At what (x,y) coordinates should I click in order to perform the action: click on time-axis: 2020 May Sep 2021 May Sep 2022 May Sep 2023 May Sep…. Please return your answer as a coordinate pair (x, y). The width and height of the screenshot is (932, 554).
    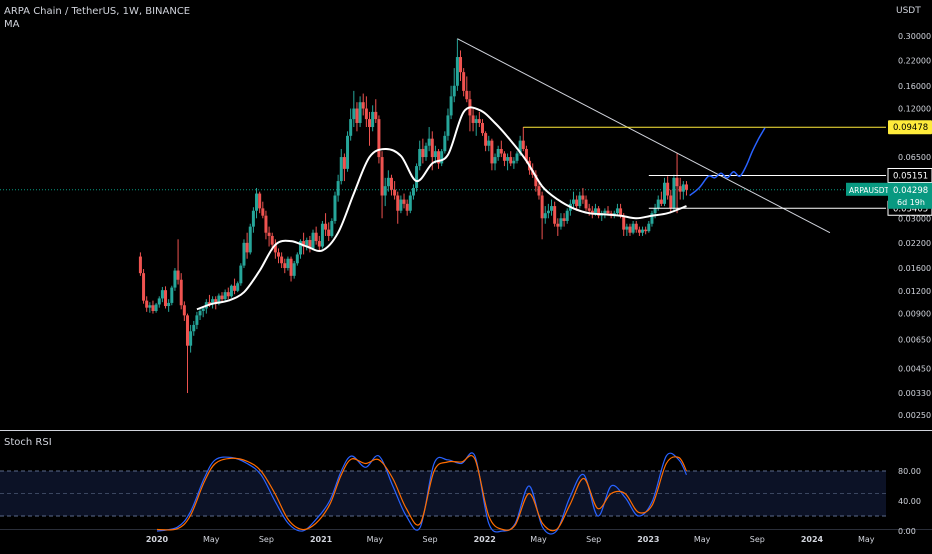
    Looking at the image, I should click on (510, 539).